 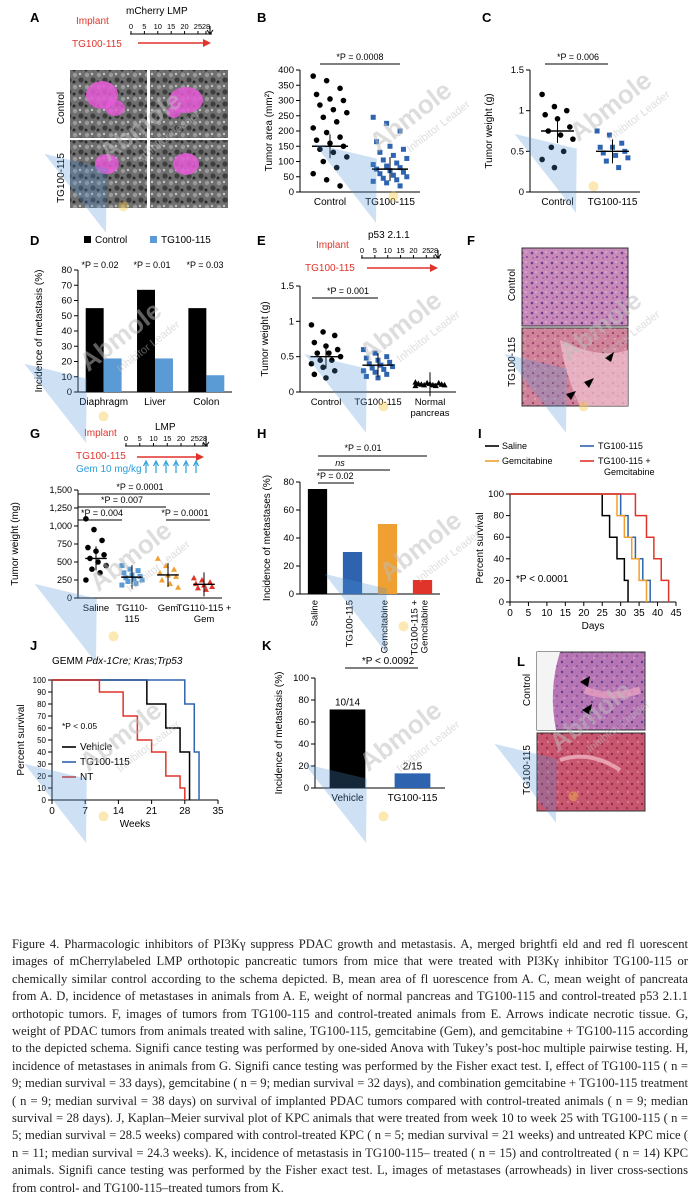 What do you see at coordinates (40, 680) in the screenshot?
I see `y-tick-label: 100` at bounding box center [40, 680].